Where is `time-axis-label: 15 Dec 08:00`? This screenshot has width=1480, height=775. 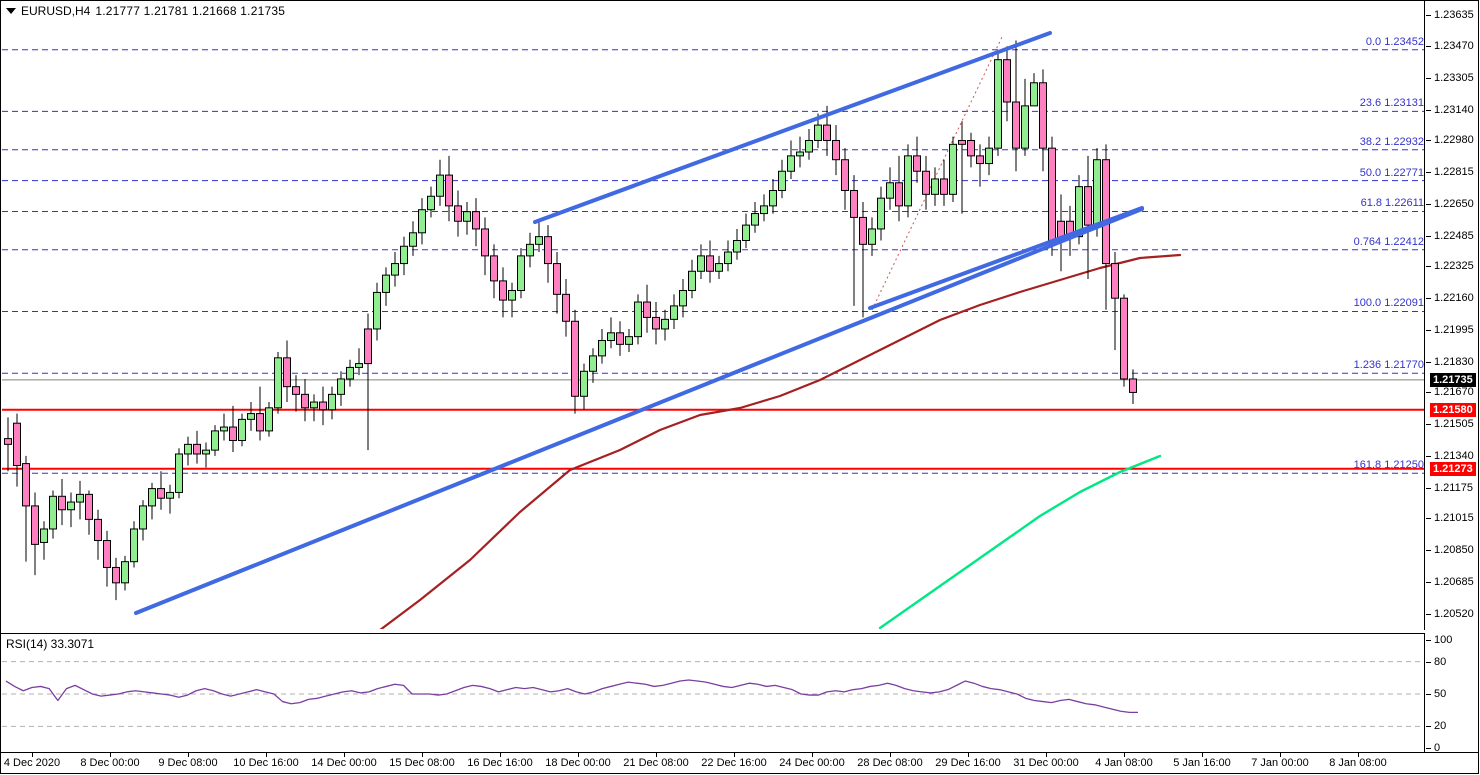
time-axis-label: 15 Dec 08:00 is located at coordinates (422, 763).